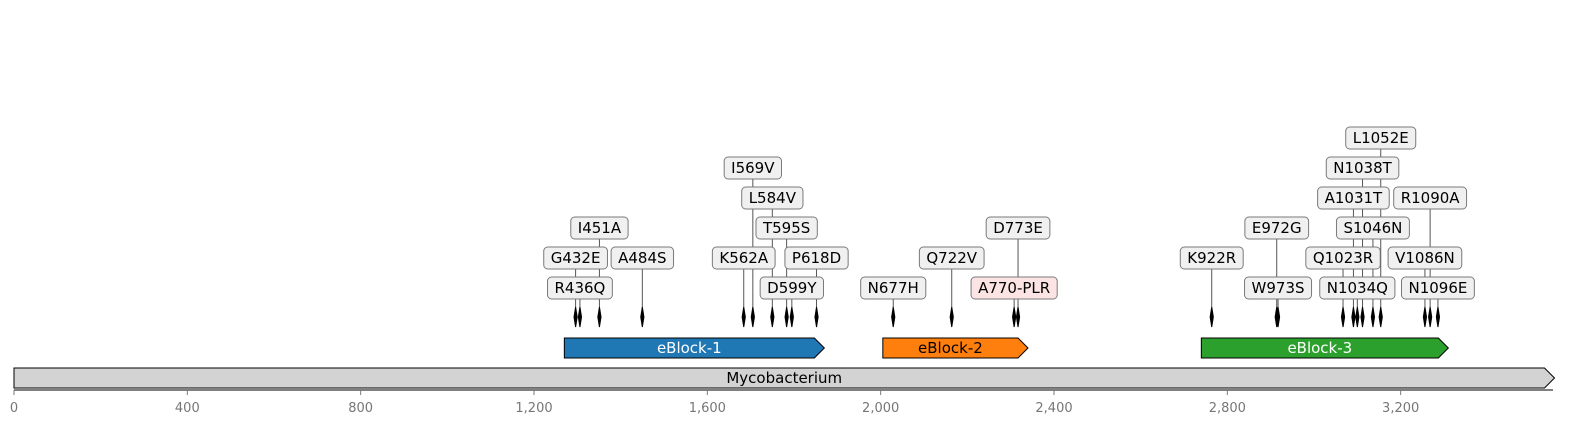 Image resolution: width=1574 pixels, height=428 pixels. I want to click on mutation-label-text: N1038T, so click(1362, 168).